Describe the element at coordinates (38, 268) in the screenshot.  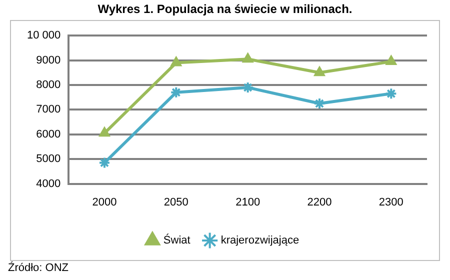
I see `text: Źródło: ONZ` at that location.